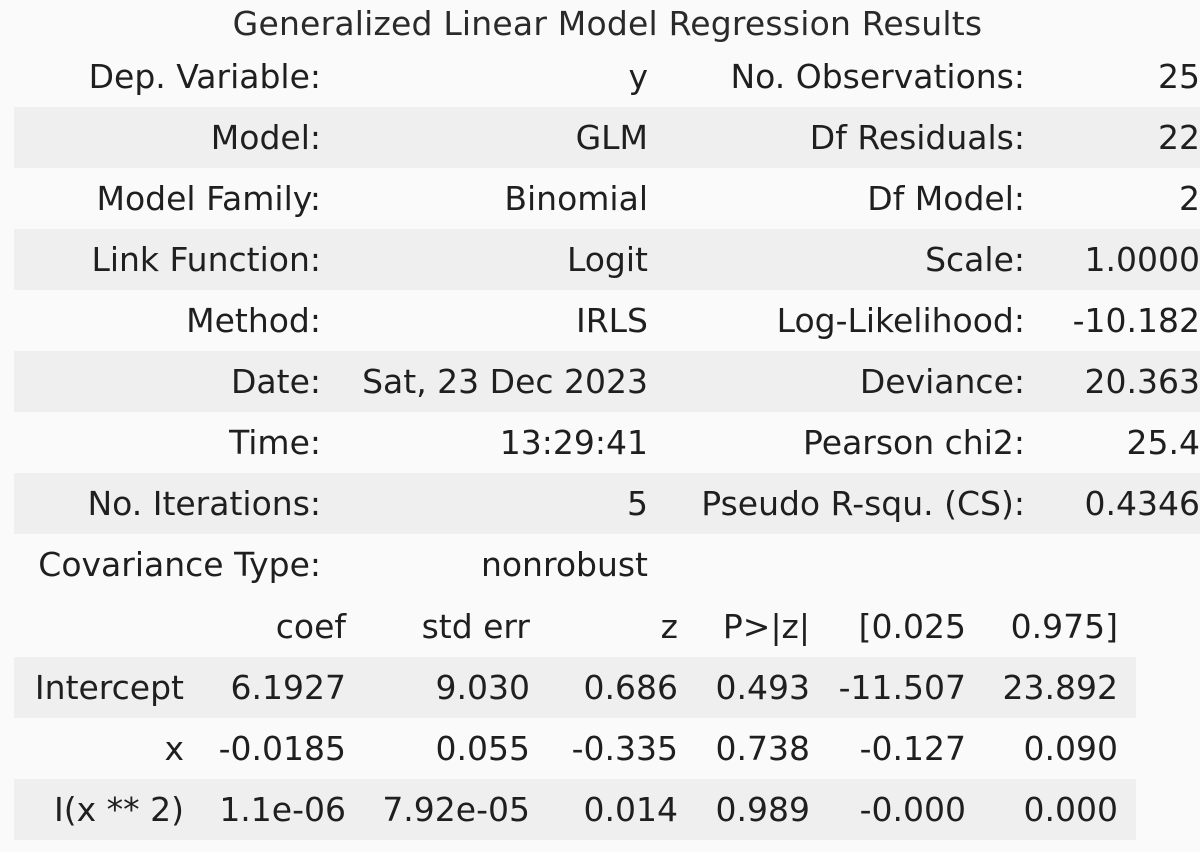 Image resolution: width=1200 pixels, height=852 pixels. What do you see at coordinates (576, 198) in the screenshot?
I see `summary-value: Binomial` at bounding box center [576, 198].